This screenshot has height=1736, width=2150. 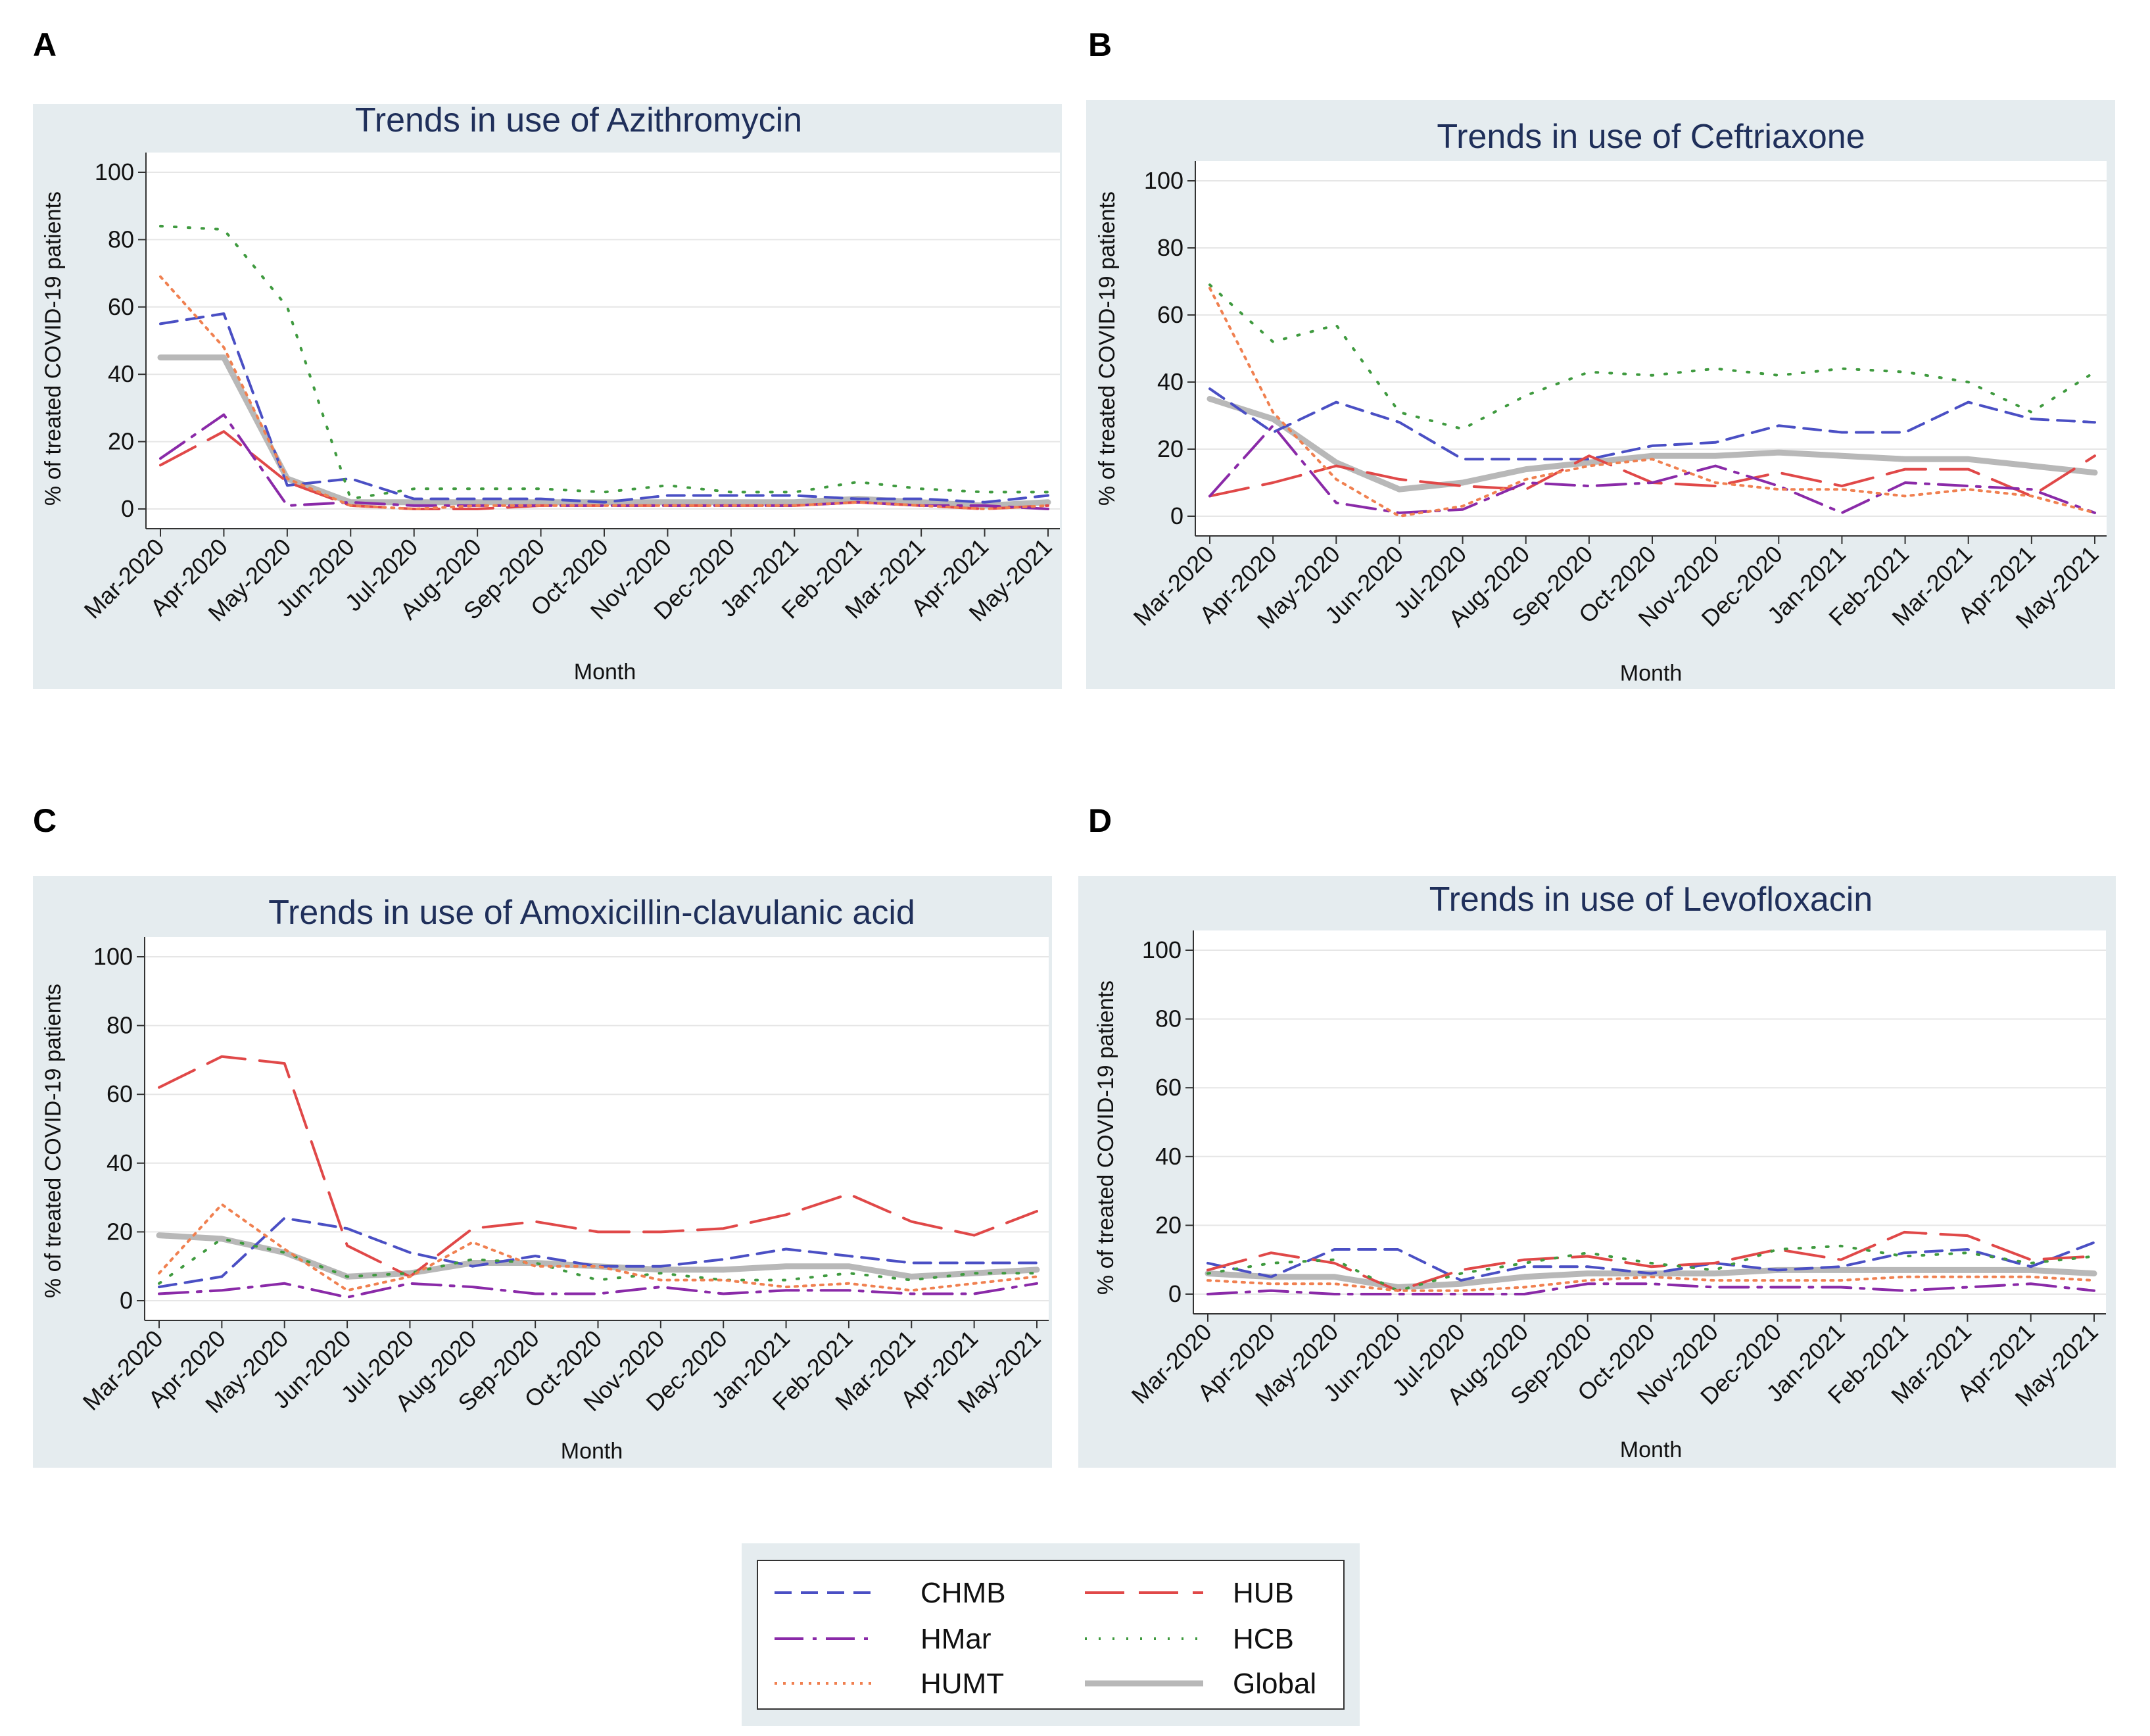 What do you see at coordinates (1274, 1684) in the screenshot?
I see `legend-label: Global` at bounding box center [1274, 1684].